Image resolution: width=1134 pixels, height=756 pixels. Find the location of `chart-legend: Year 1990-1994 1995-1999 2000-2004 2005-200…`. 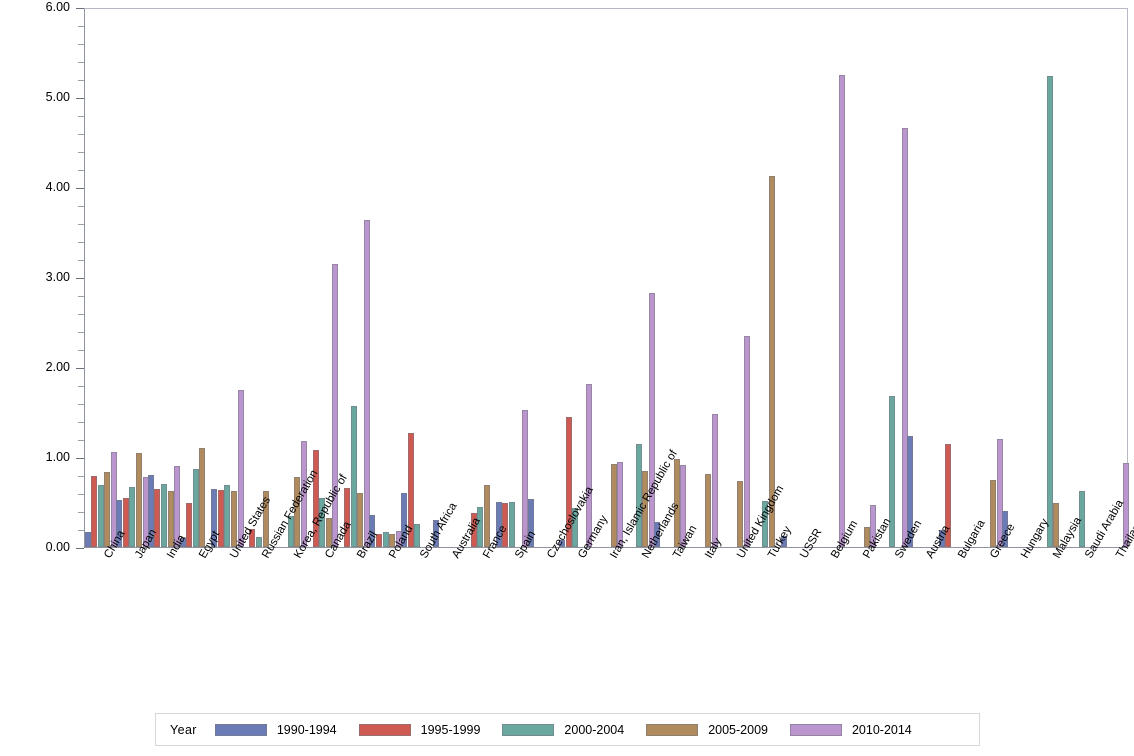

chart-legend: Year 1990-1994 1995-1999 2000-2004 2005-200… is located at coordinates (567, 729).